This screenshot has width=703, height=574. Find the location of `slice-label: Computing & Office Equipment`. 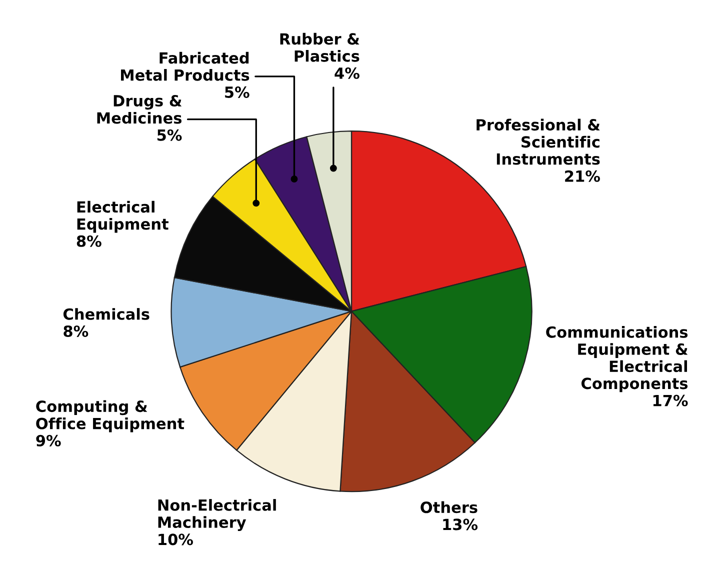

slice-label: Computing & Office Equipment is located at coordinates (110, 416).